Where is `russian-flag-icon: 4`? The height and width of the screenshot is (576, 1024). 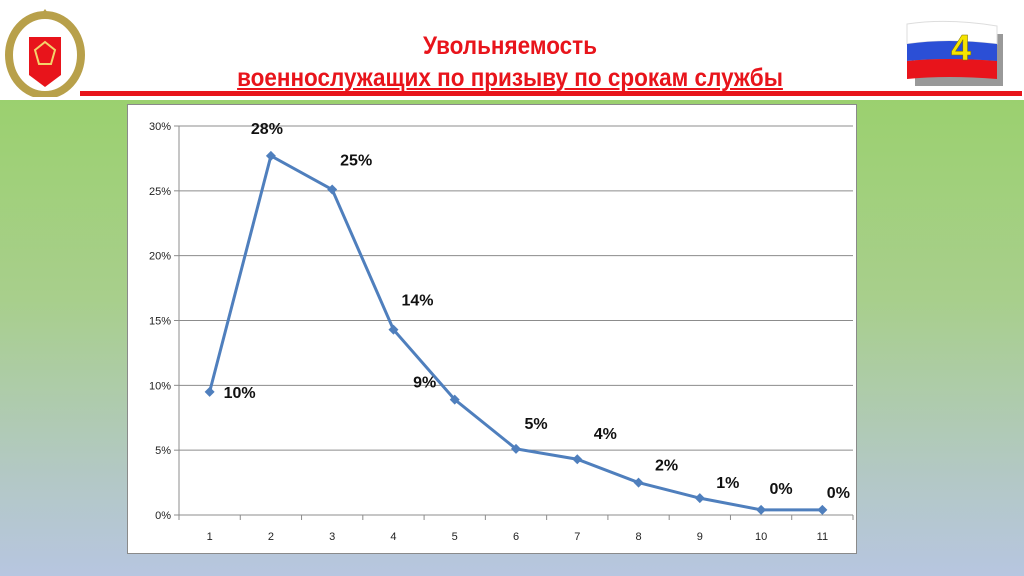 russian-flag-icon: 4 is located at coordinates (954, 53).